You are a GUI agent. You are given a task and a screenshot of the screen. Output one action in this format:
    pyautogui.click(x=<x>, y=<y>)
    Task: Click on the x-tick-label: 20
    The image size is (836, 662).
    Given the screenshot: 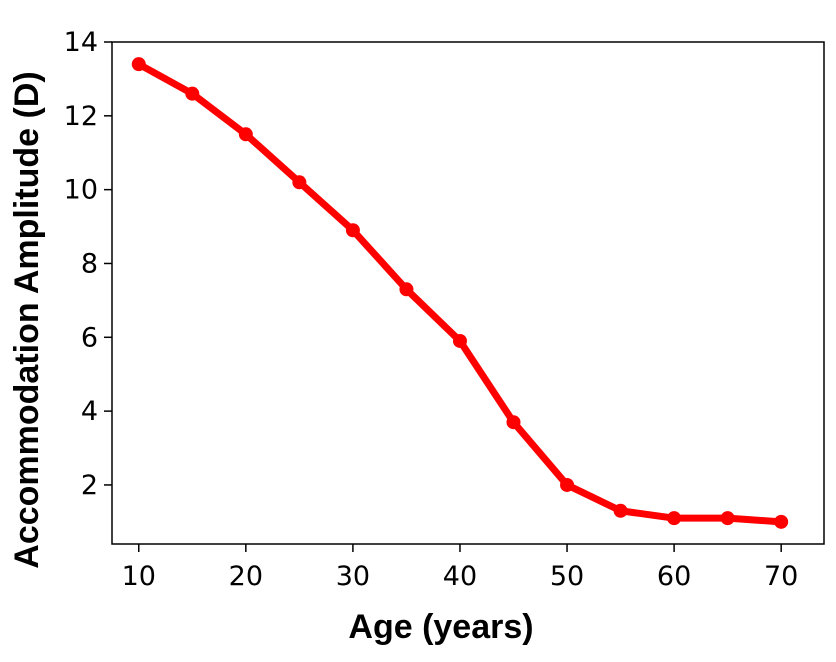 What is the action you would take?
    pyautogui.click(x=246, y=576)
    